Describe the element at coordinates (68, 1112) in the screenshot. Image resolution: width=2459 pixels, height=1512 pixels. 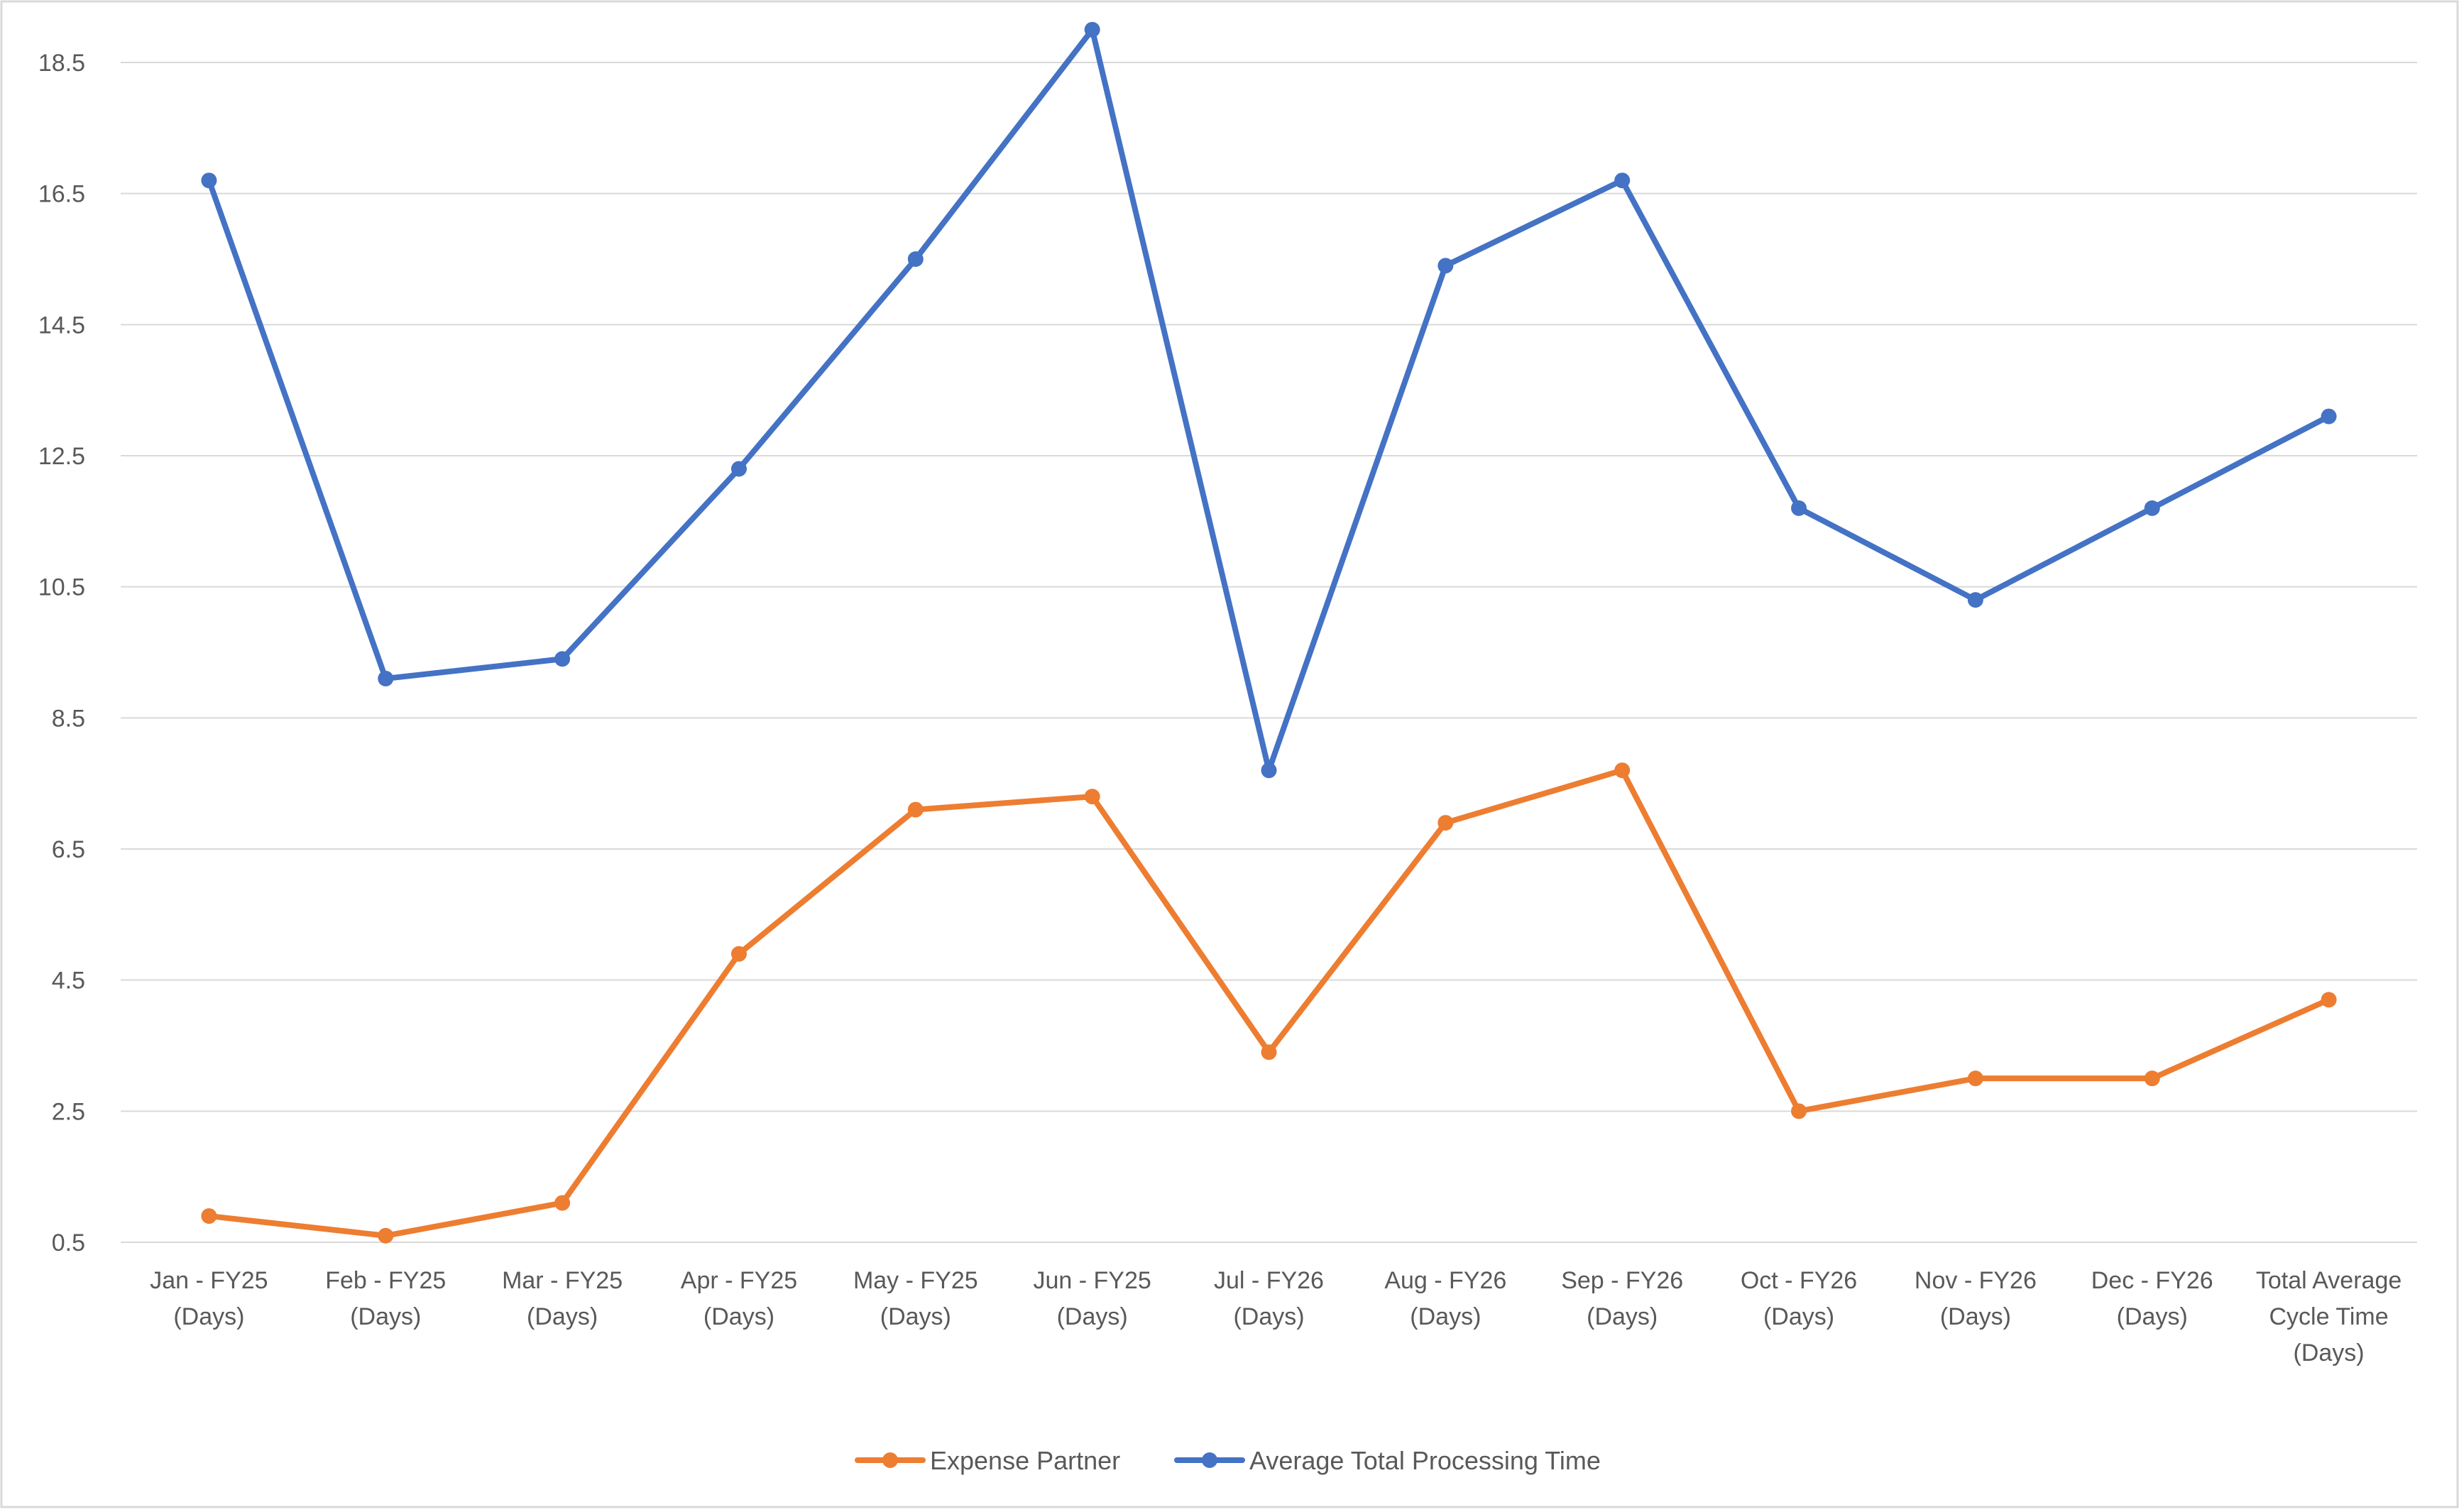
I see `y-tick-label: 2.5` at that location.